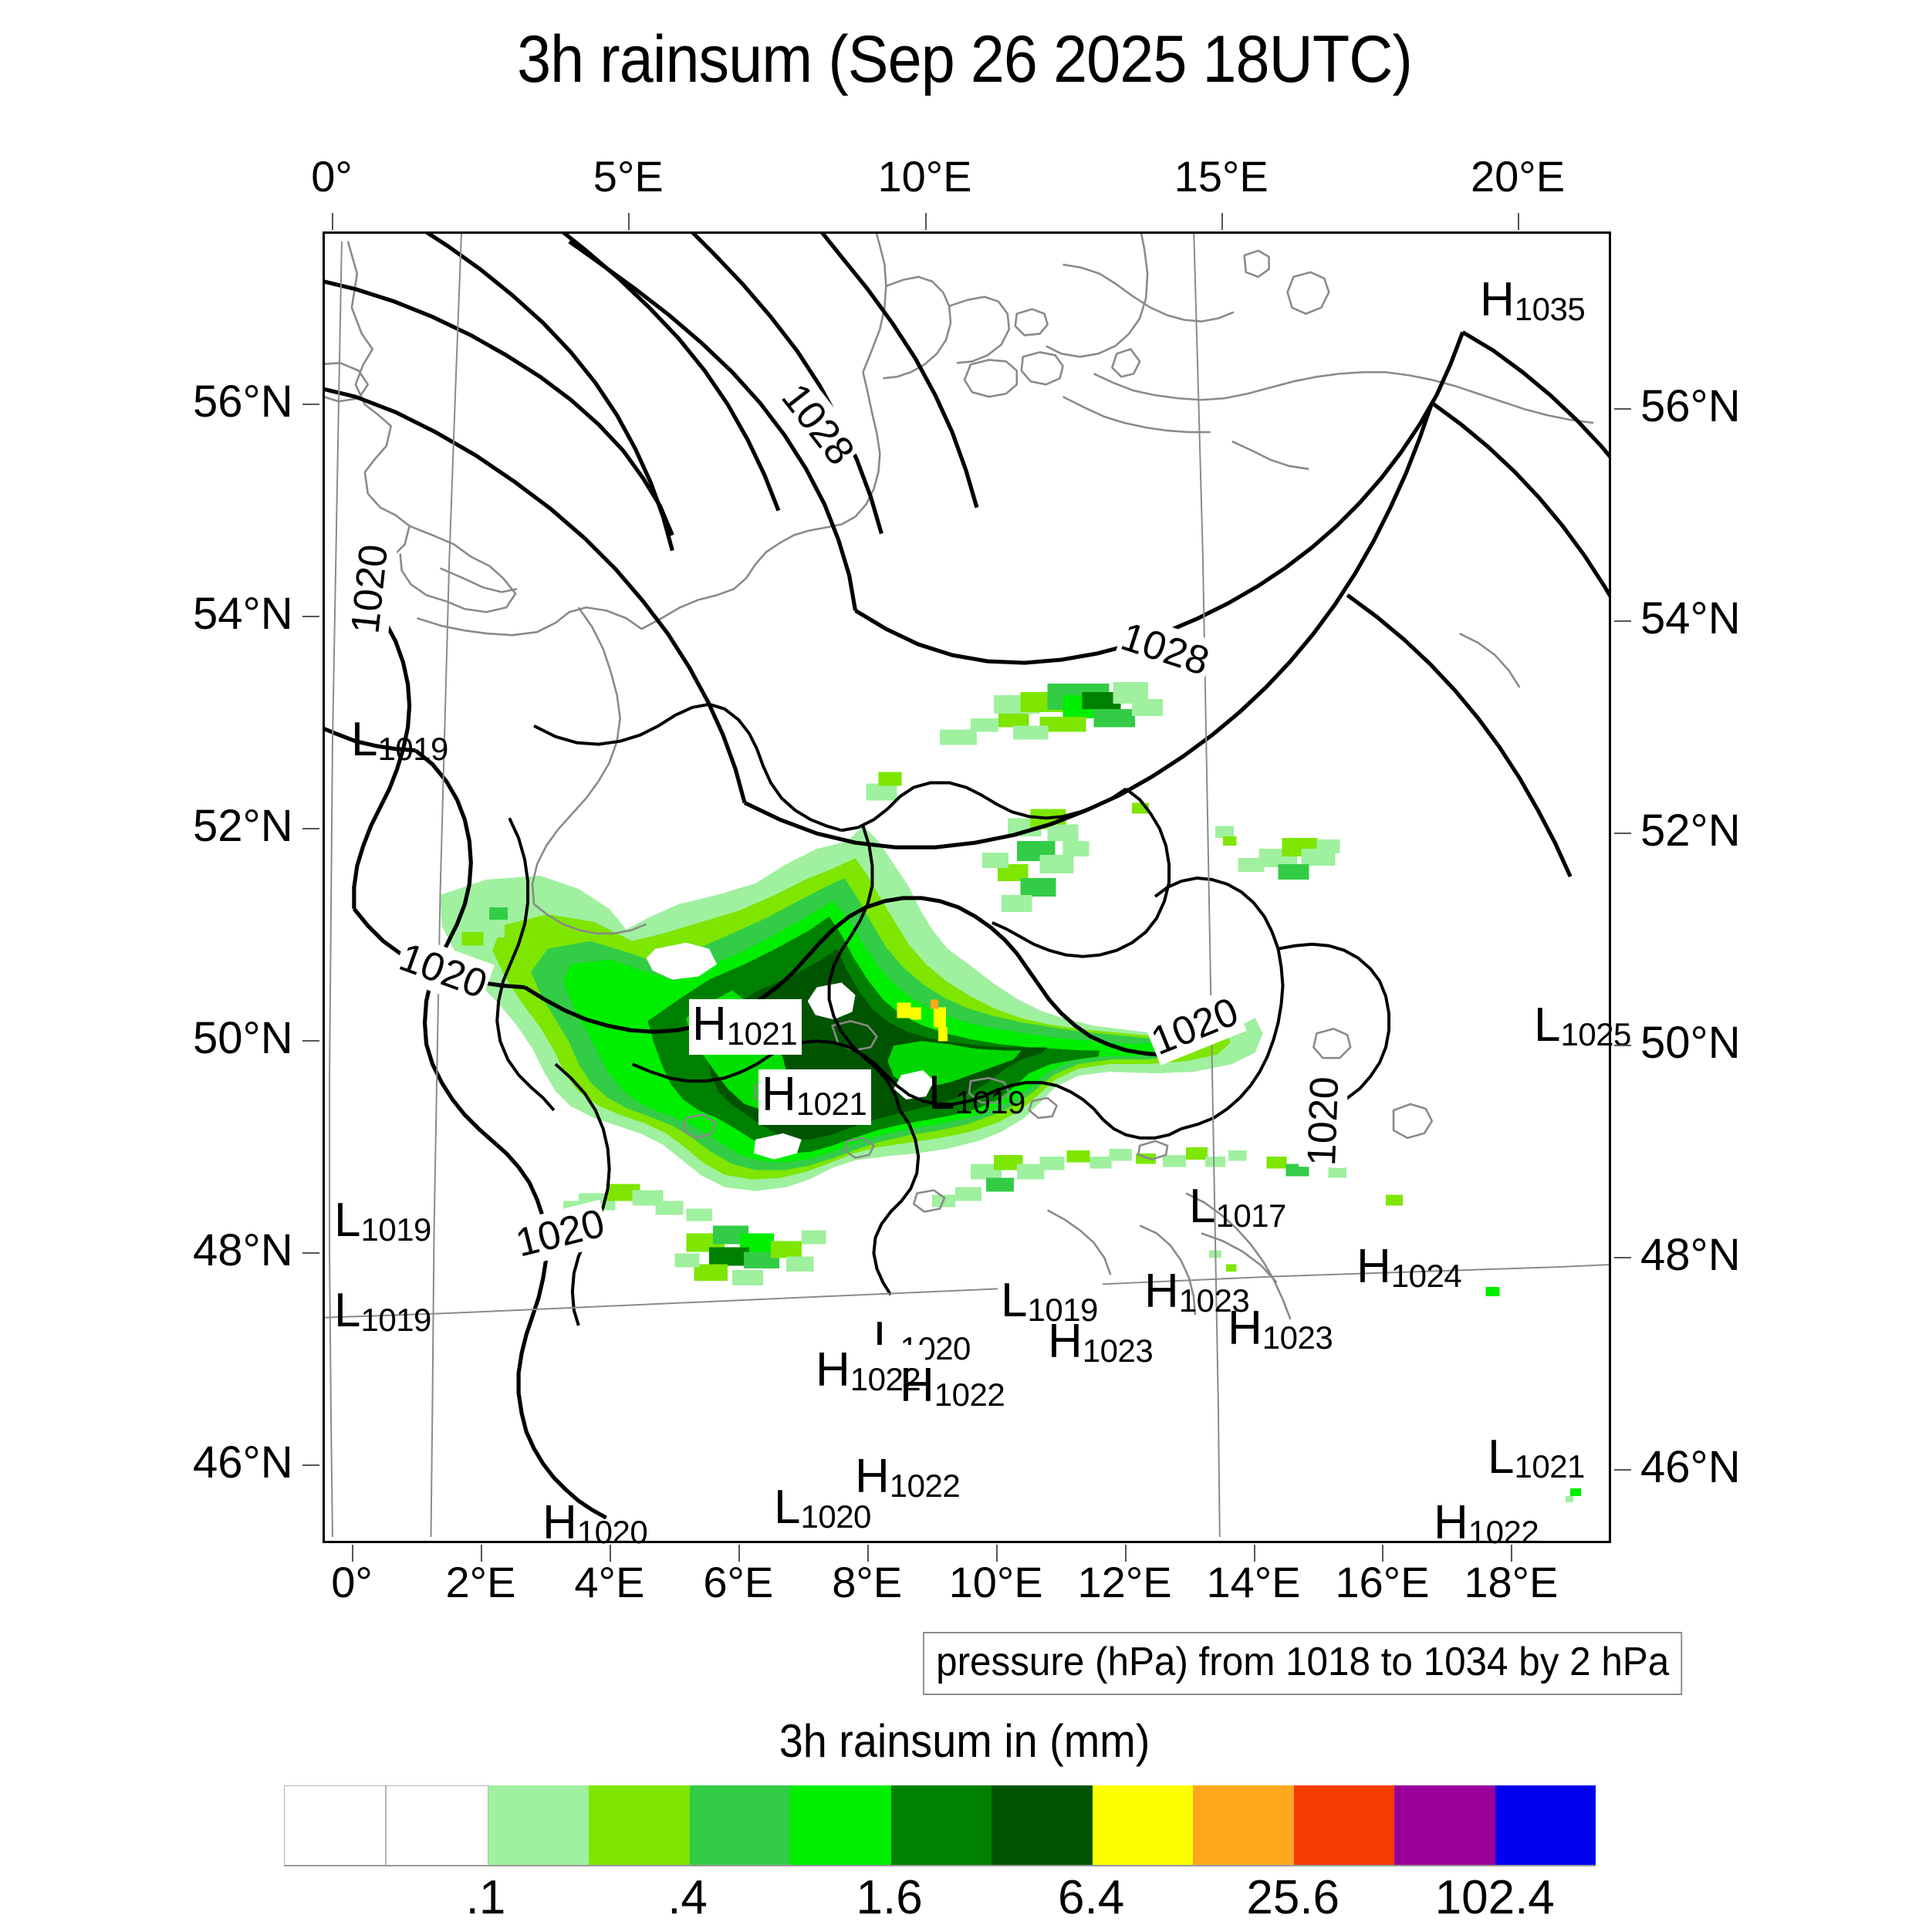 The width and height of the screenshot is (1929, 1932). I want to click on right-axis-label-5: 46°N, so click(1690, 1466).